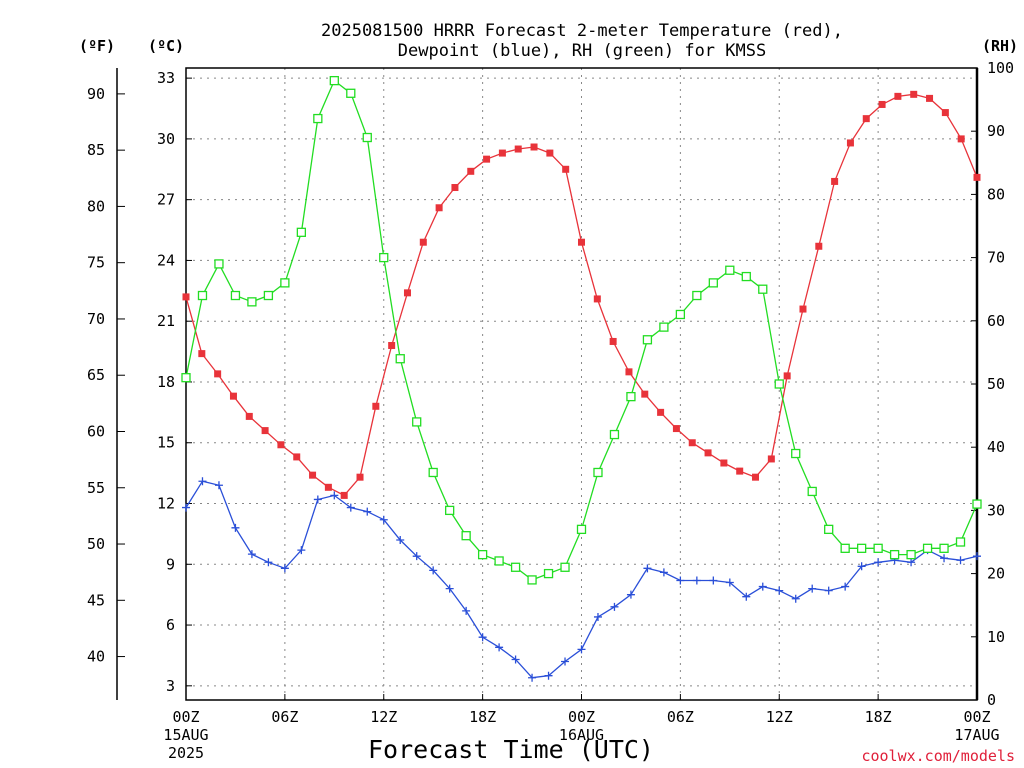 This screenshot has width=1024, height=768. I want to click on rh-unit-label: (RH), so click(1000, 46).